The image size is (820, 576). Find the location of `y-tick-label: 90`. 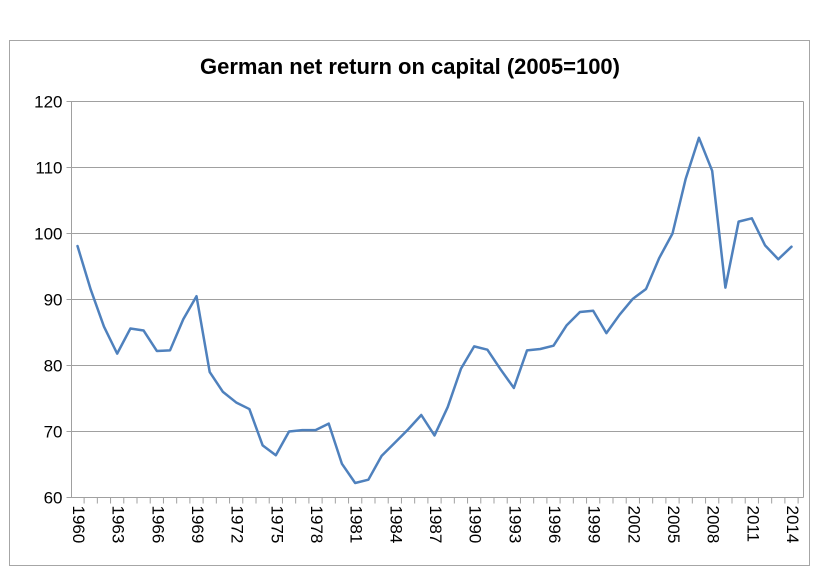

y-tick-label: 90 is located at coordinates (53, 300).